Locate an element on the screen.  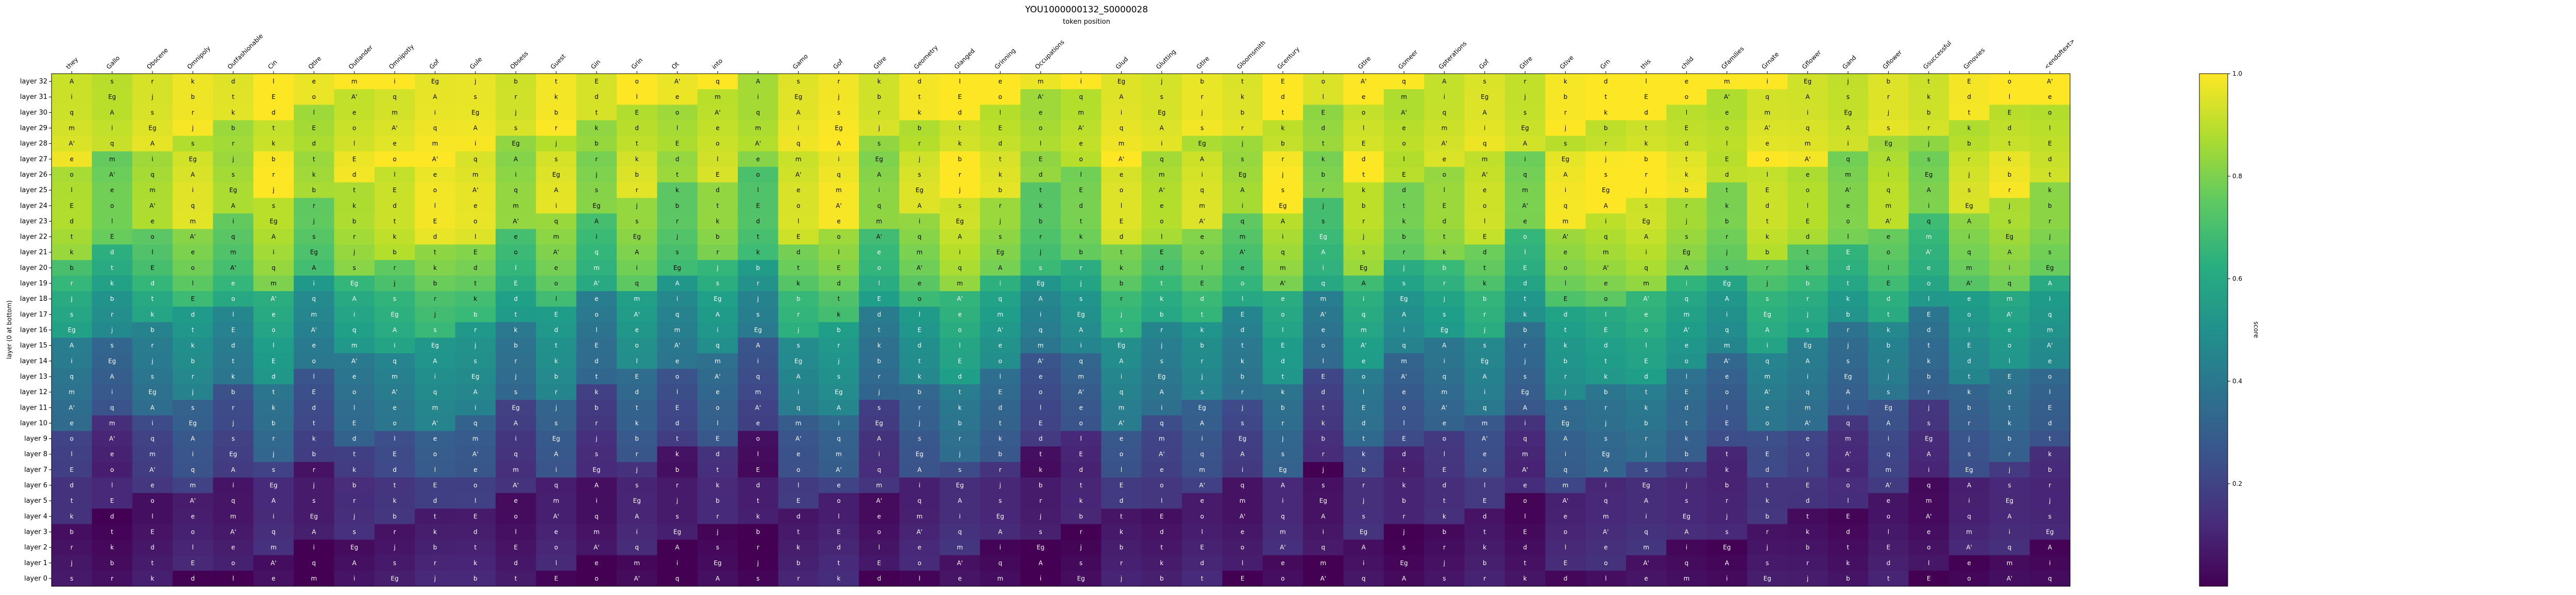
chart-subtitle: token position is located at coordinates (1086, 22).